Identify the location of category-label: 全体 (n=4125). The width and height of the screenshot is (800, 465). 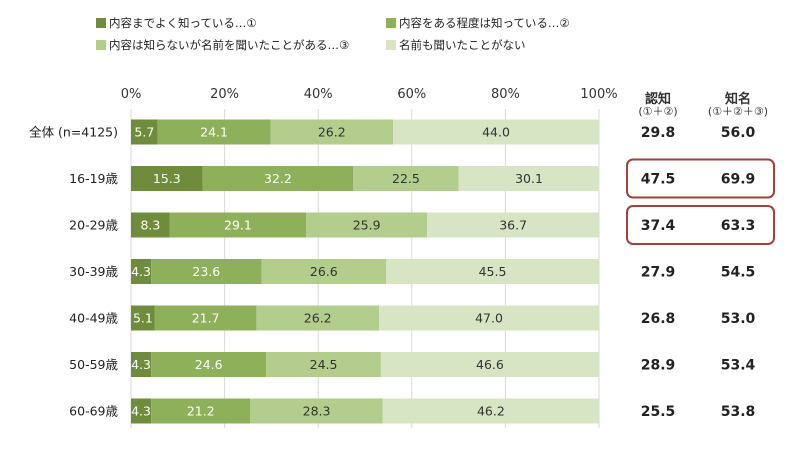
(73, 132).